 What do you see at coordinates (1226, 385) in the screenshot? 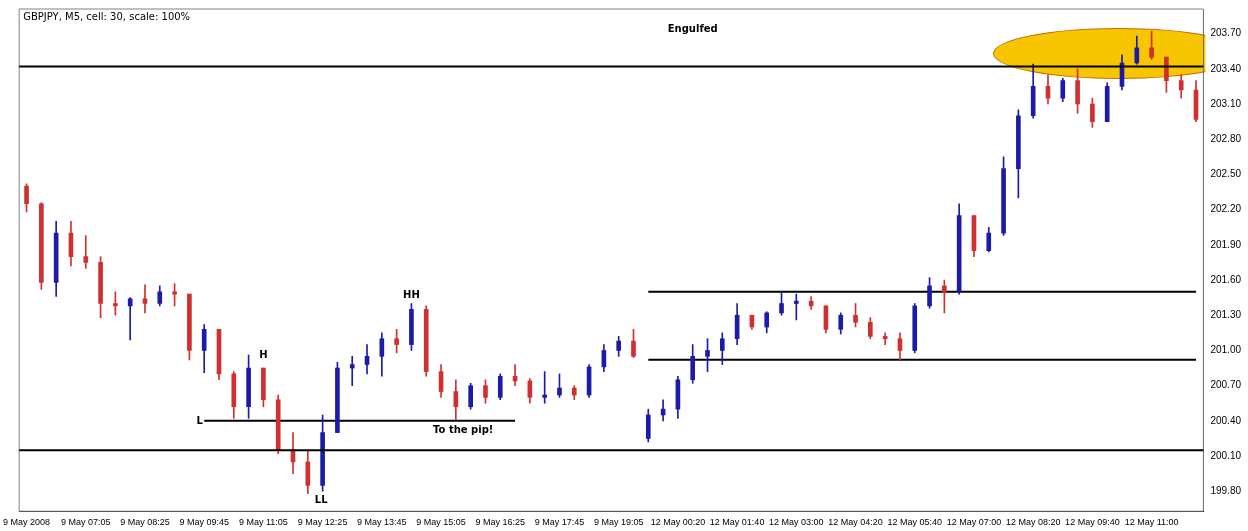
I see `y-tick-label: 200.70` at bounding box center [1226, 385].